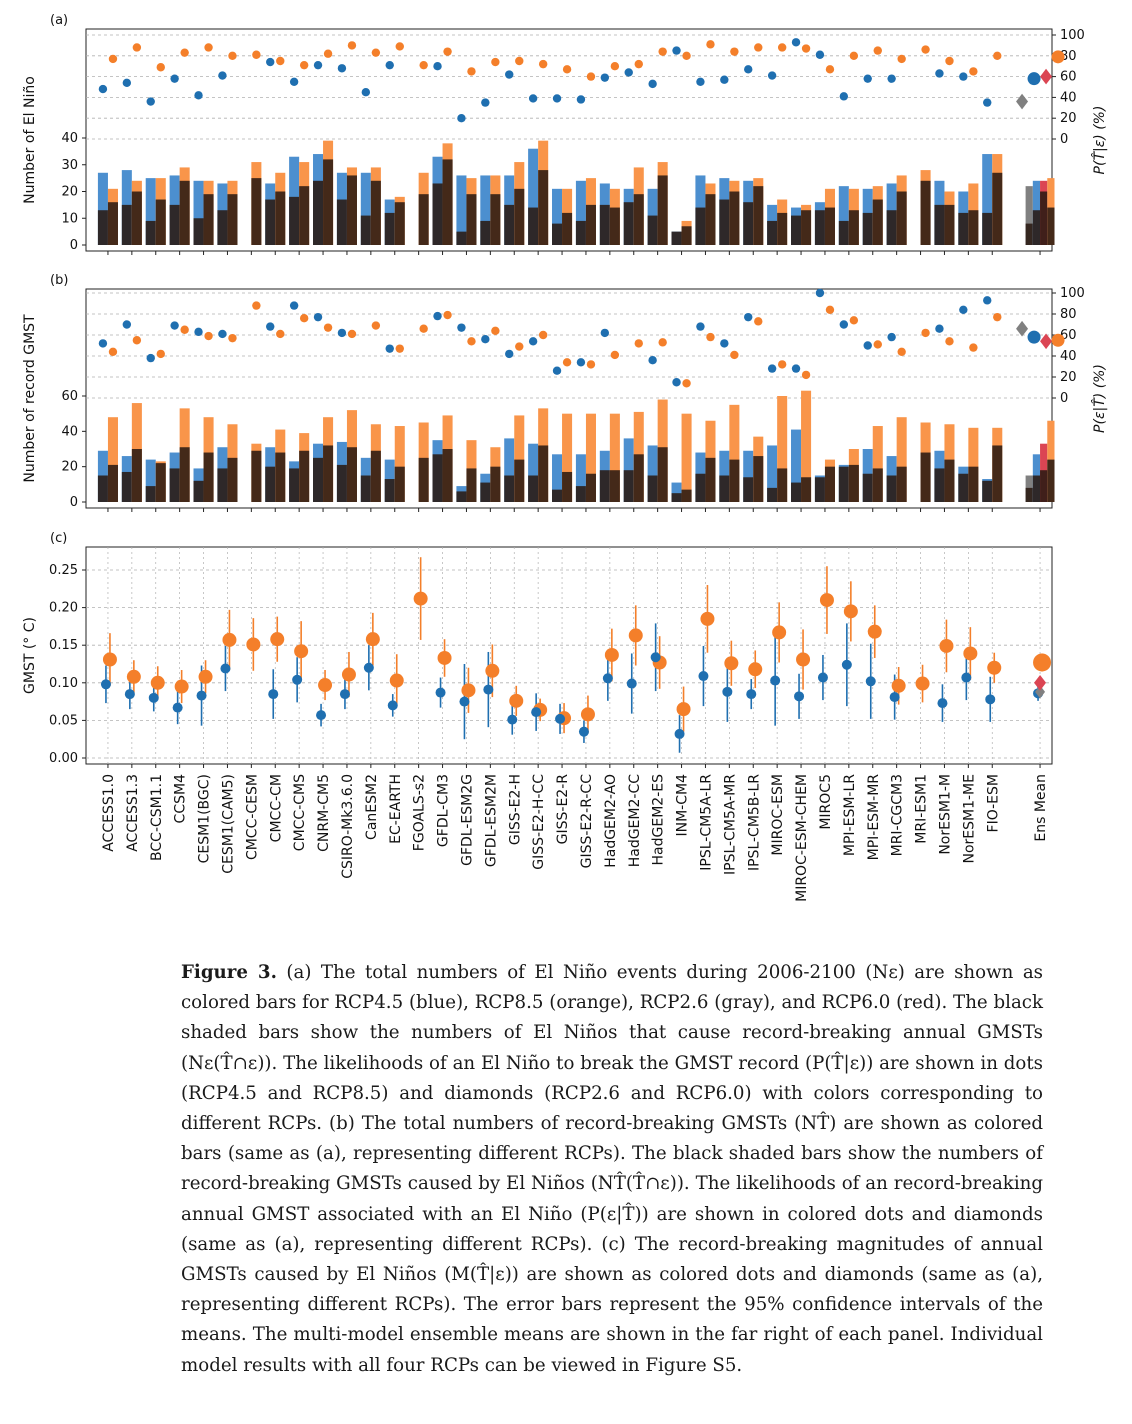  What do you see at coordinates (276, 808) in the screenshot?
I see `x-tick-label: CMCC-CM` at bounding box center [276, 808].